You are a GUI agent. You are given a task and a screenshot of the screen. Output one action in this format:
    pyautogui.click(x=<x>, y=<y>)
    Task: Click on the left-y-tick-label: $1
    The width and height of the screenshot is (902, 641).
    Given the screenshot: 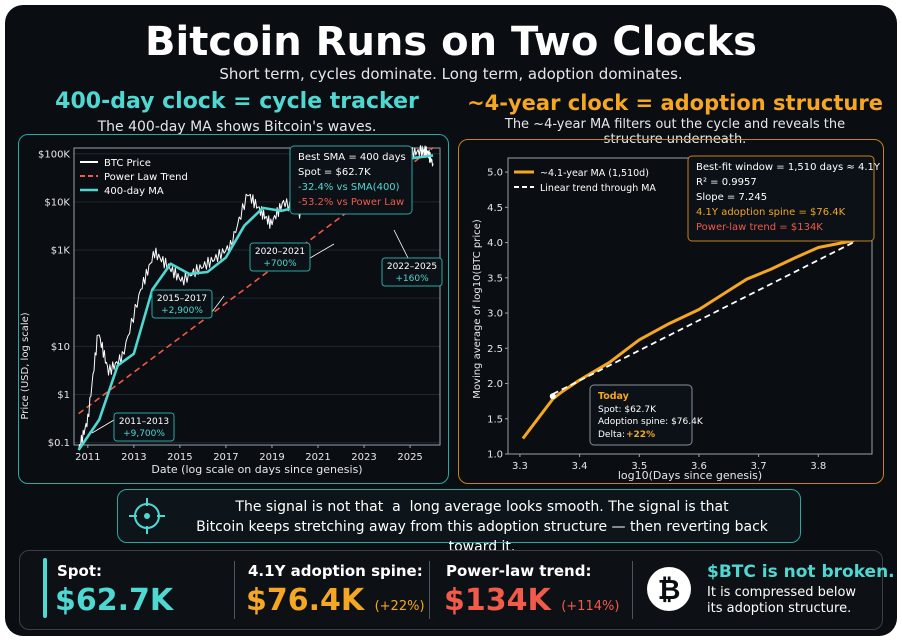 What is the action you would take?
    pyautogui.click(x=63, y=395)
    